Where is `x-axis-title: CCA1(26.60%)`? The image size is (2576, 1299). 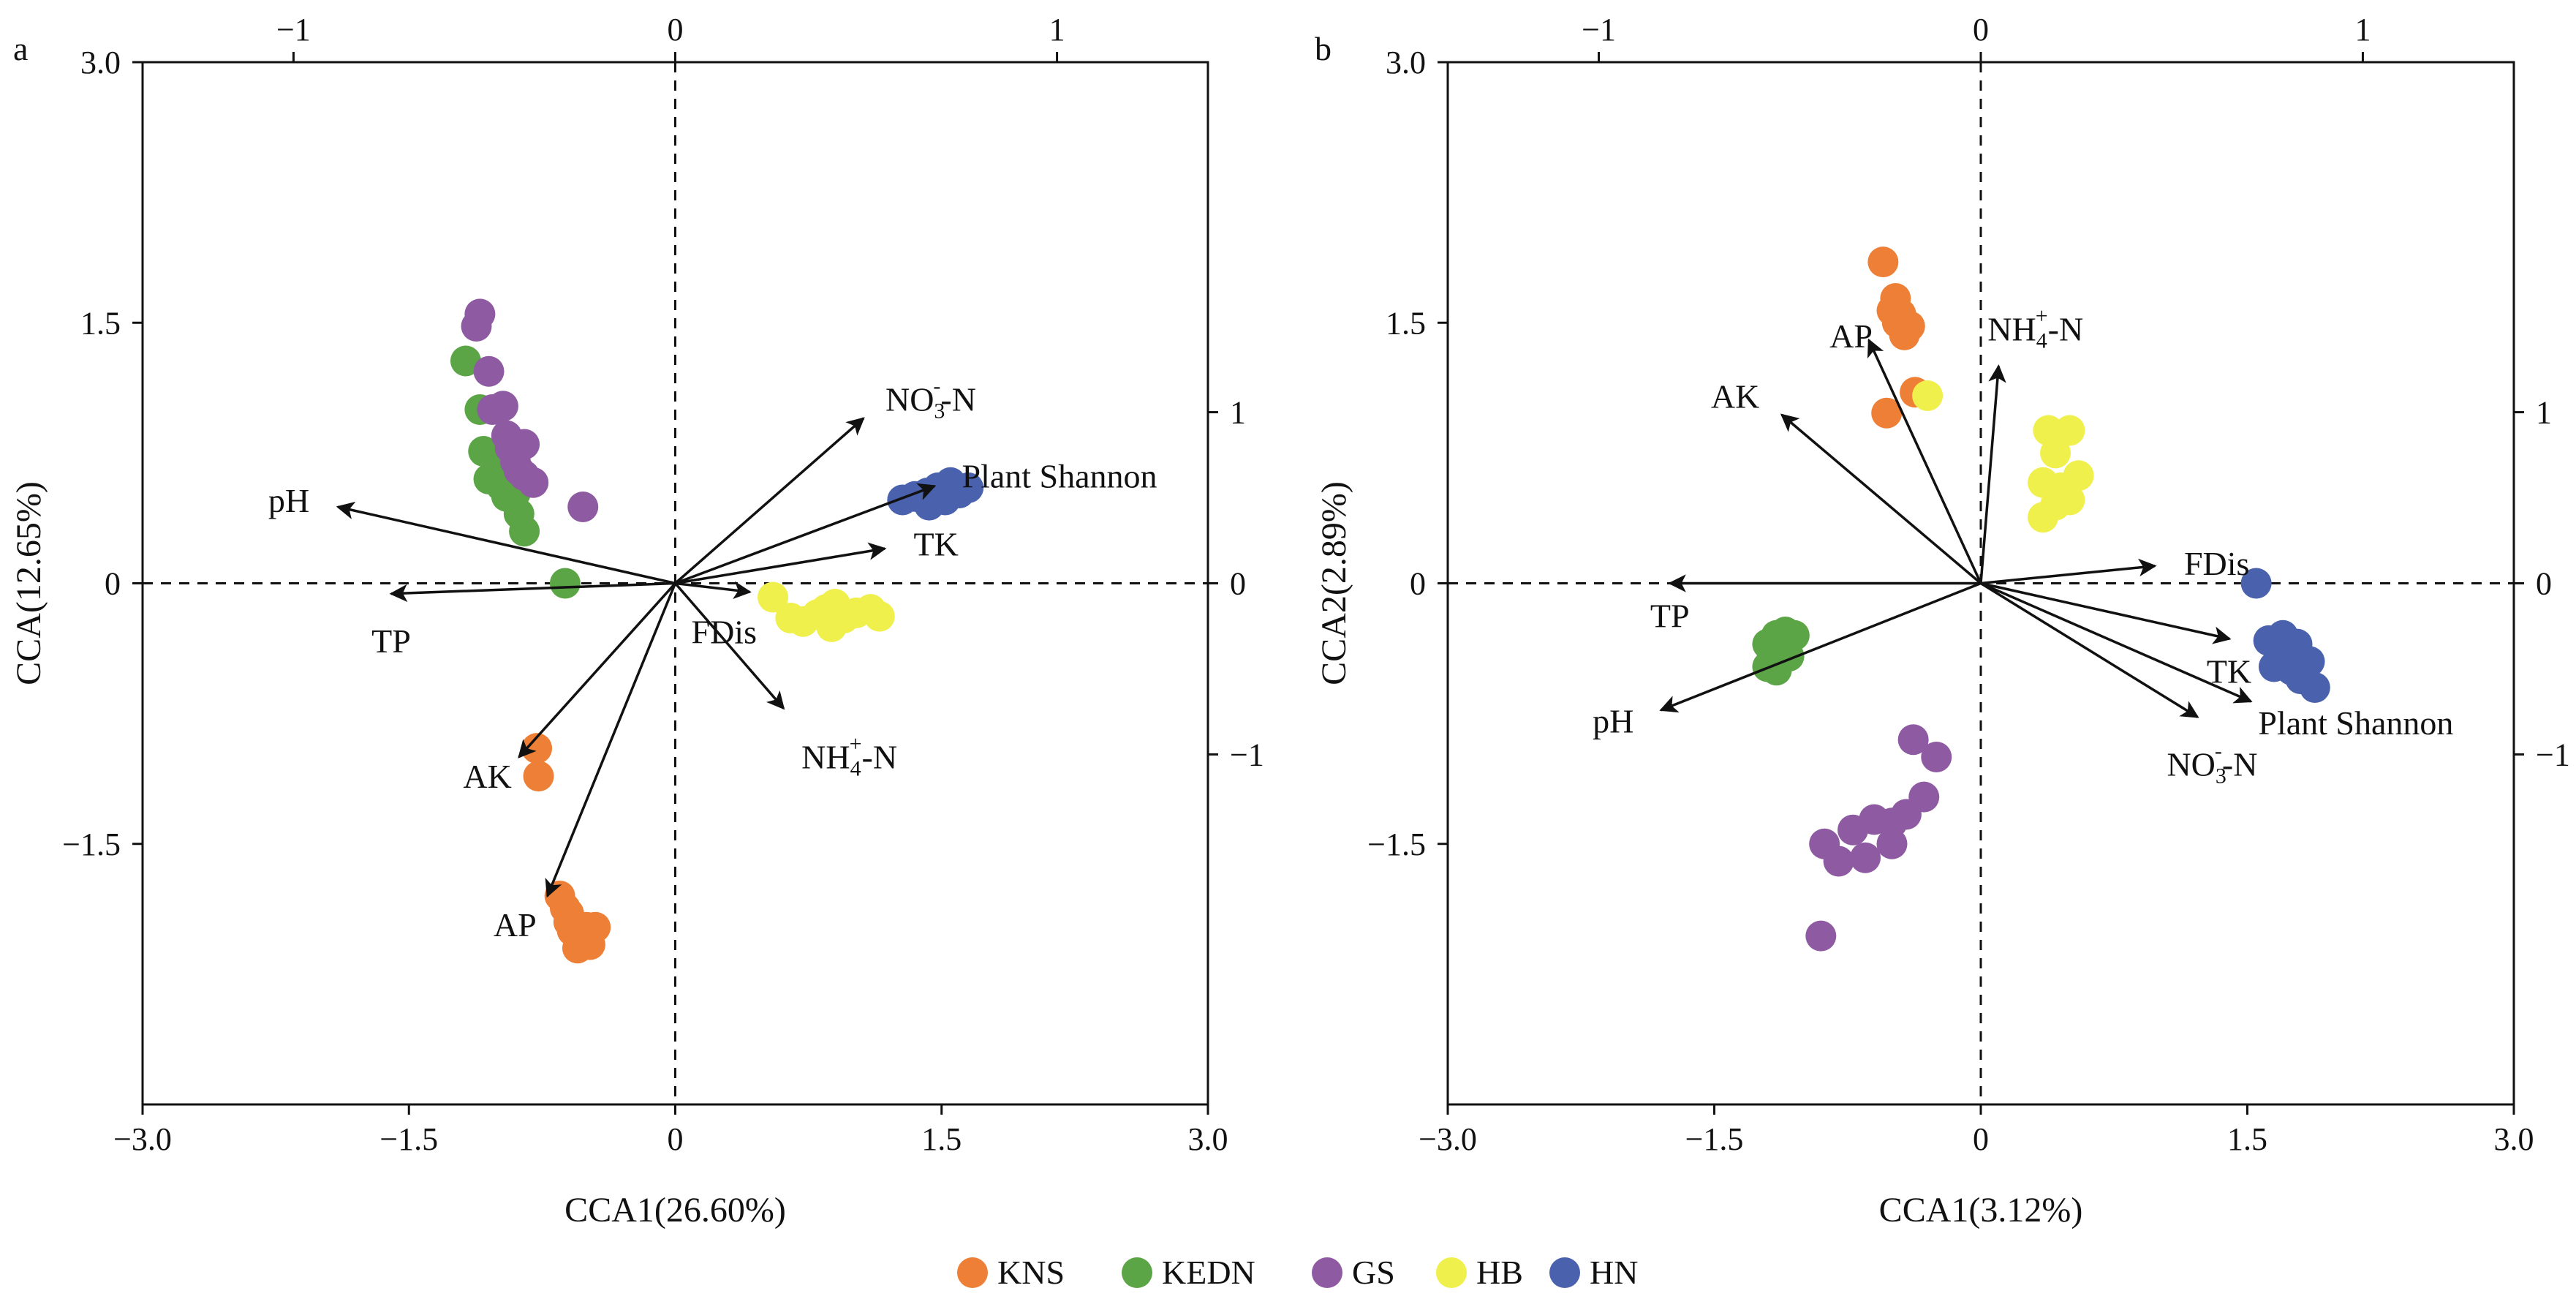
x-axis-title: CCA1(26.60%) is located at coordinates (675, 1210).